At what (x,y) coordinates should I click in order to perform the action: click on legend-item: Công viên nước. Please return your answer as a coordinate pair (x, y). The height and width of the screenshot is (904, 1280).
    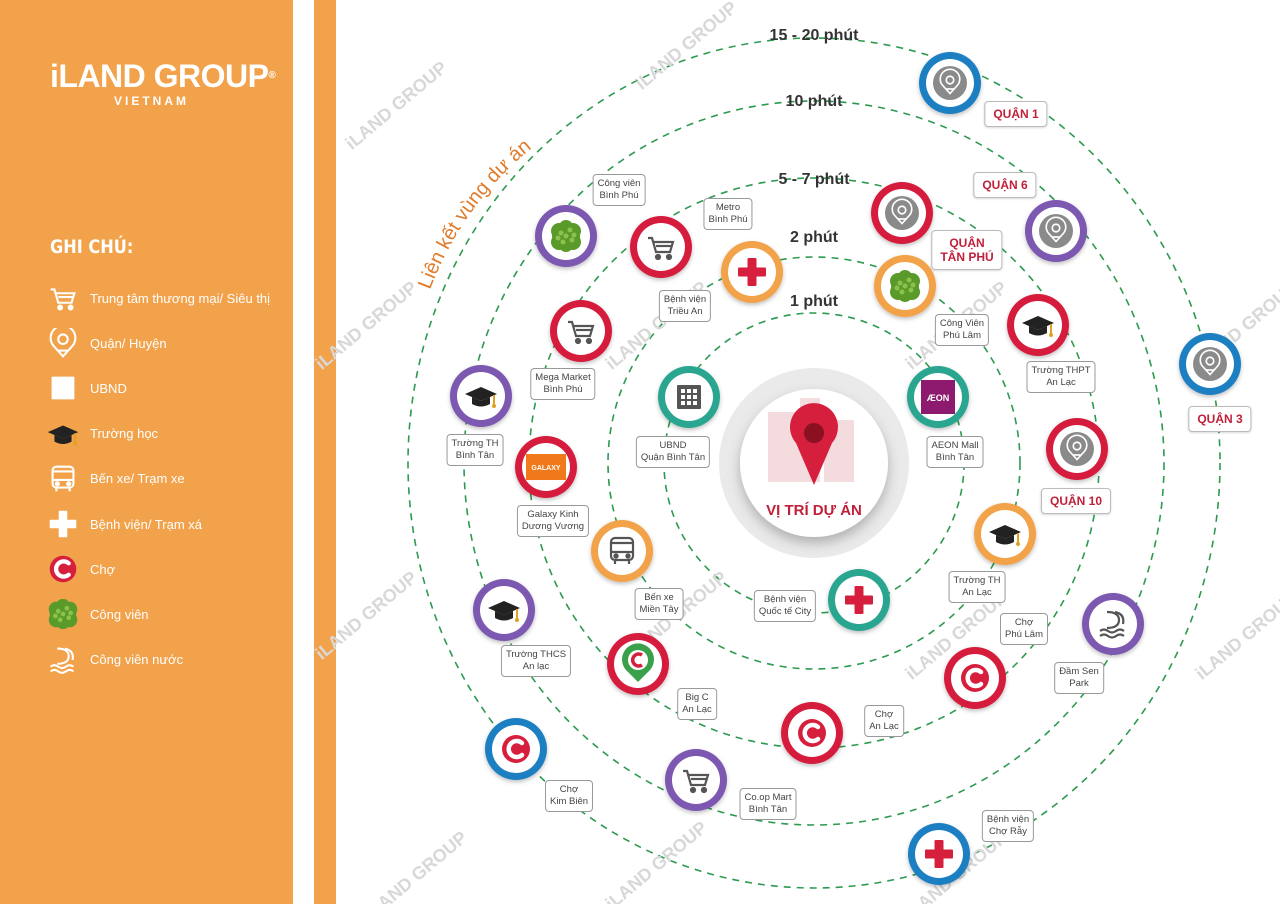
    Looking at the image, I should click on (114, 660).